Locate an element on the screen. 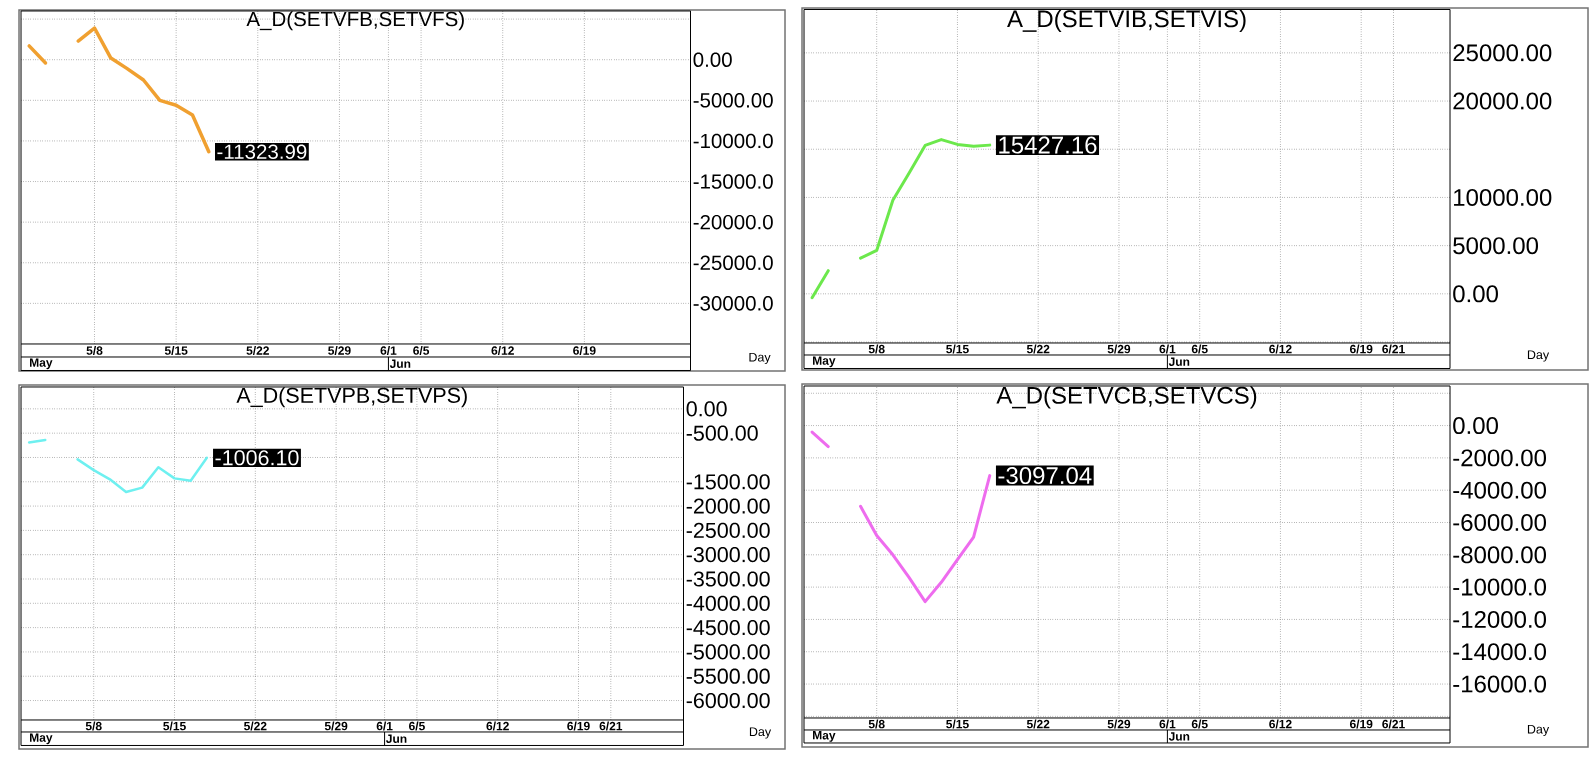 This screenshot has width=1590, height=766. y-tick-label: -8000.00 is located at coordinates (1500, 555).